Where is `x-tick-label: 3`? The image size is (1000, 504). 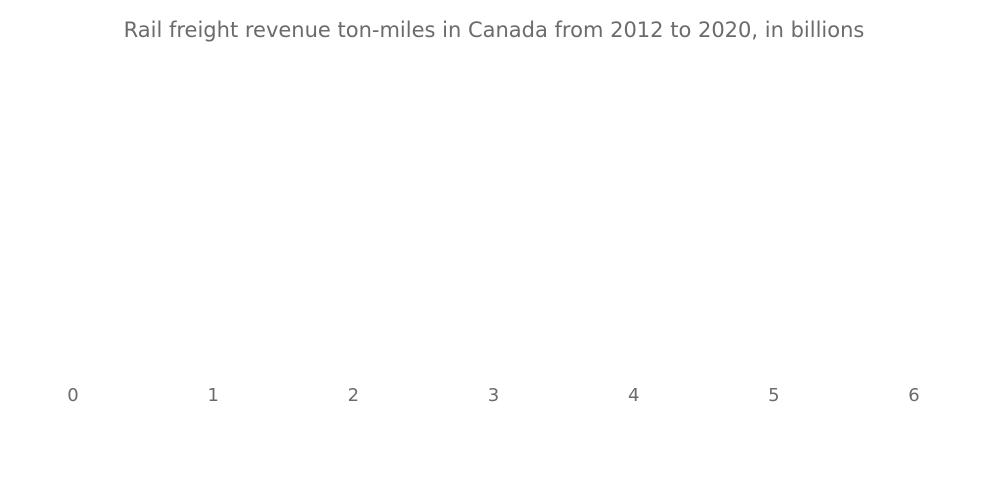 x-tick-label: 3 is located at coordinates (493, 395).